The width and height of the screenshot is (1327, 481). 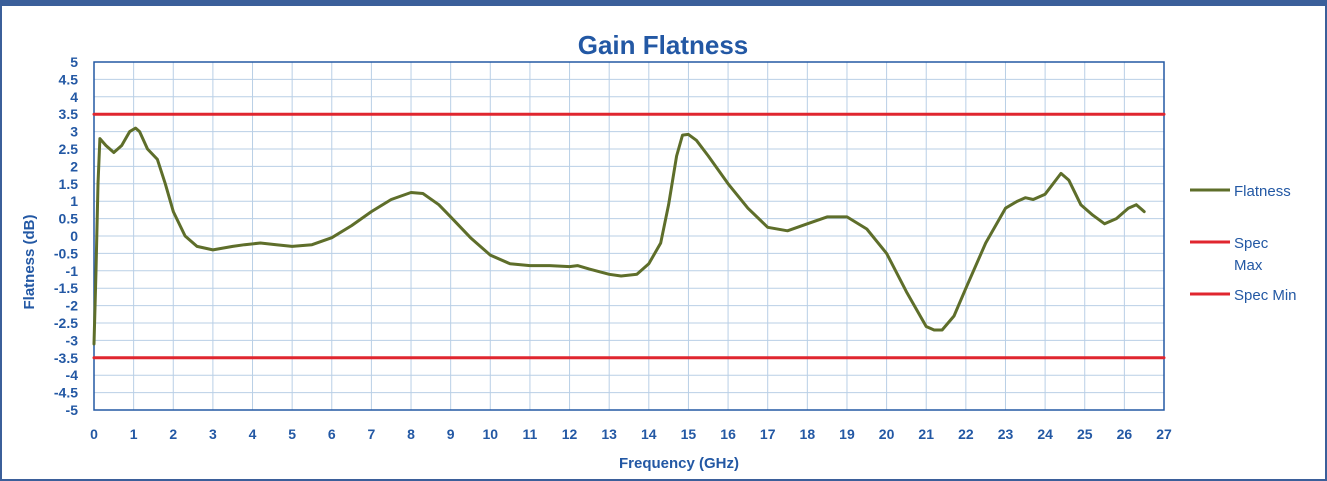 I want to click on x-tick-label: 1, so click(x=134, y=434).